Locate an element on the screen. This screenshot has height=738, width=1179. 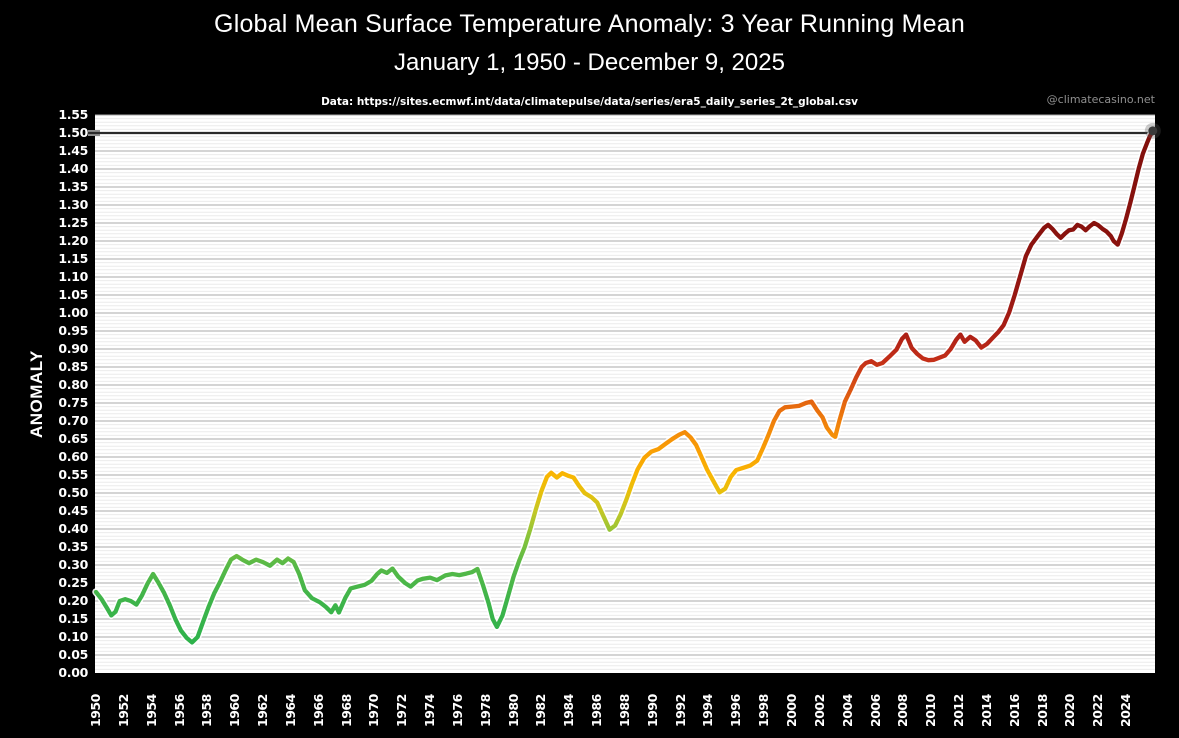
x-tick-label: 2014 is located at coordinates (986, 710).